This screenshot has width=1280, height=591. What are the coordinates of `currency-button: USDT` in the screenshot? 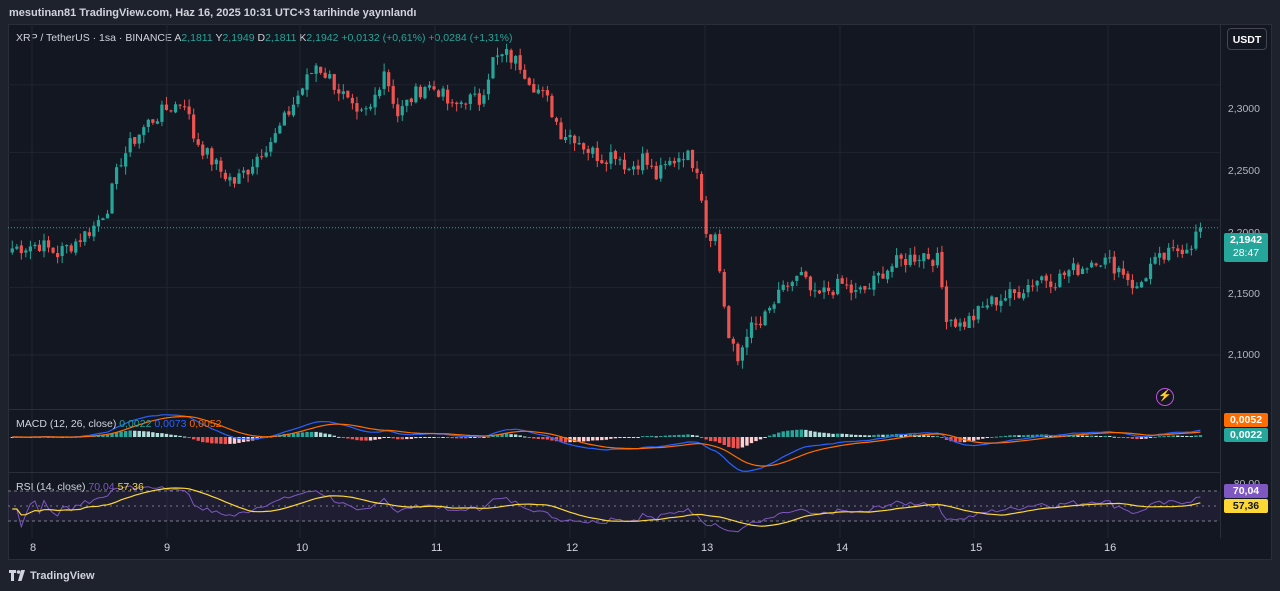 It's located at (1247, 39).